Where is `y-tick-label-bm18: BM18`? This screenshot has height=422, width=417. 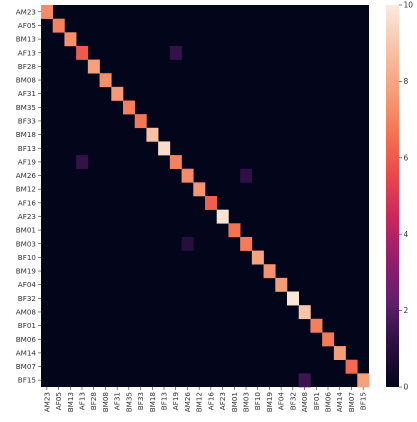 y-tick-label-bm18: BM18 is located at coordinates (26, 134).